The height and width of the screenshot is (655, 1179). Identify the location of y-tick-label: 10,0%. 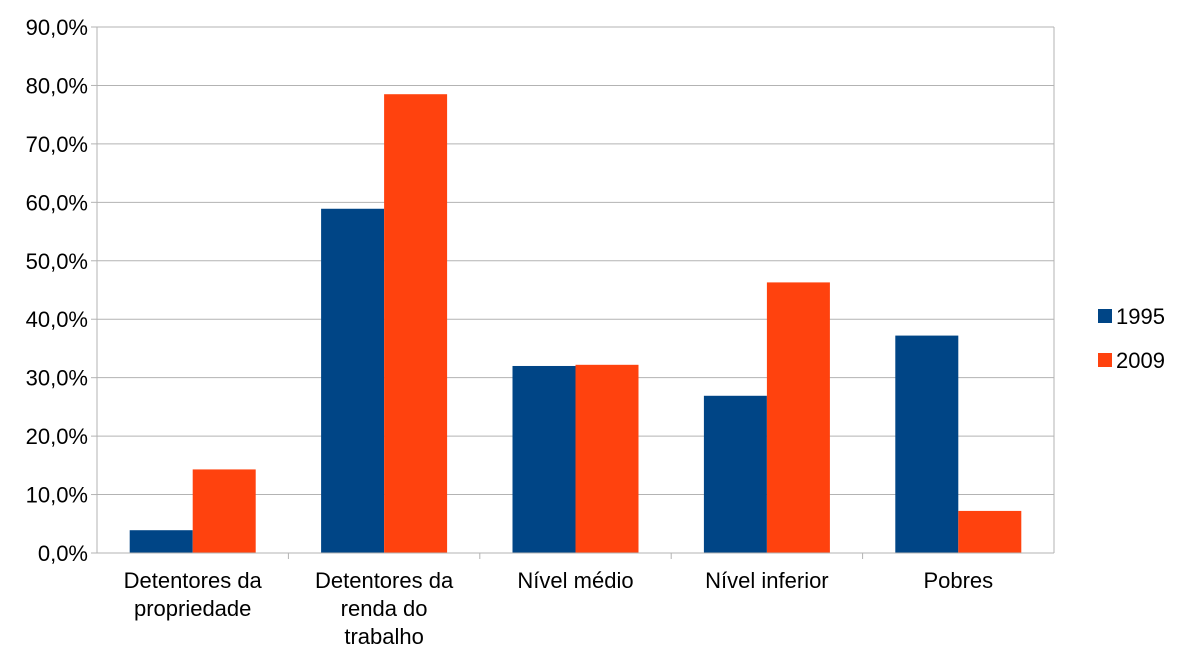
(57, 495).